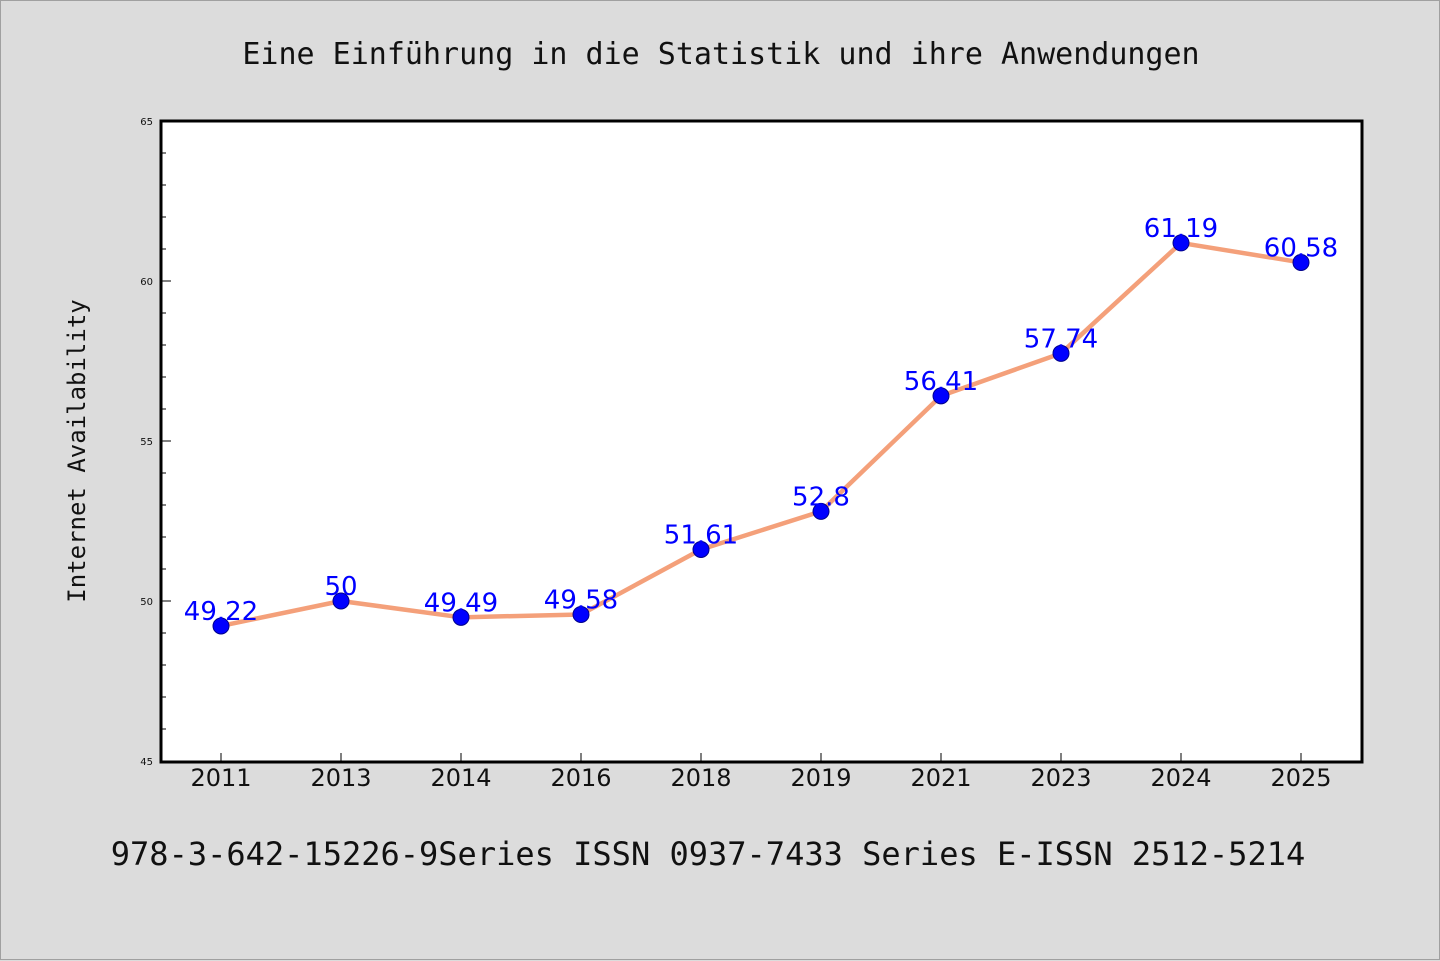 The width and height of the screenshot is (1440, 961). What do you see at coordinates (941, 382) in the screenshot?
I see `data-label: 56.41` at bounding box center [941, 382].